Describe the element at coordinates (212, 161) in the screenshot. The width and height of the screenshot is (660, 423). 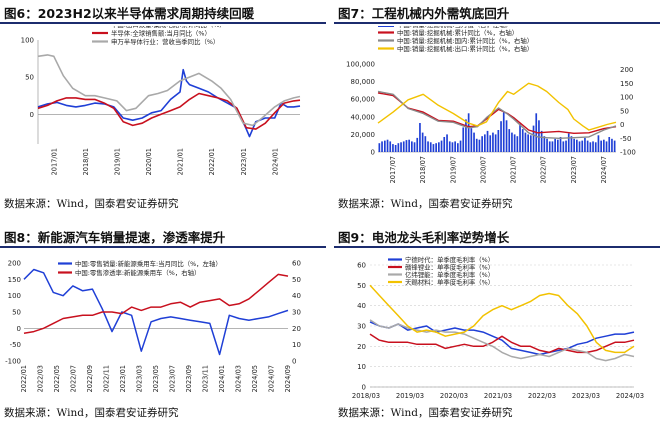
I see `x-tick-label: 2022/01` at that location.